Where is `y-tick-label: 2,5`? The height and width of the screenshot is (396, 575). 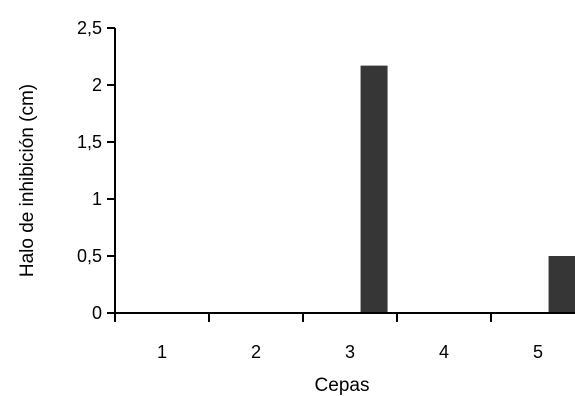
y-tick-label: 2,5 is located at coordinates (89, 28).